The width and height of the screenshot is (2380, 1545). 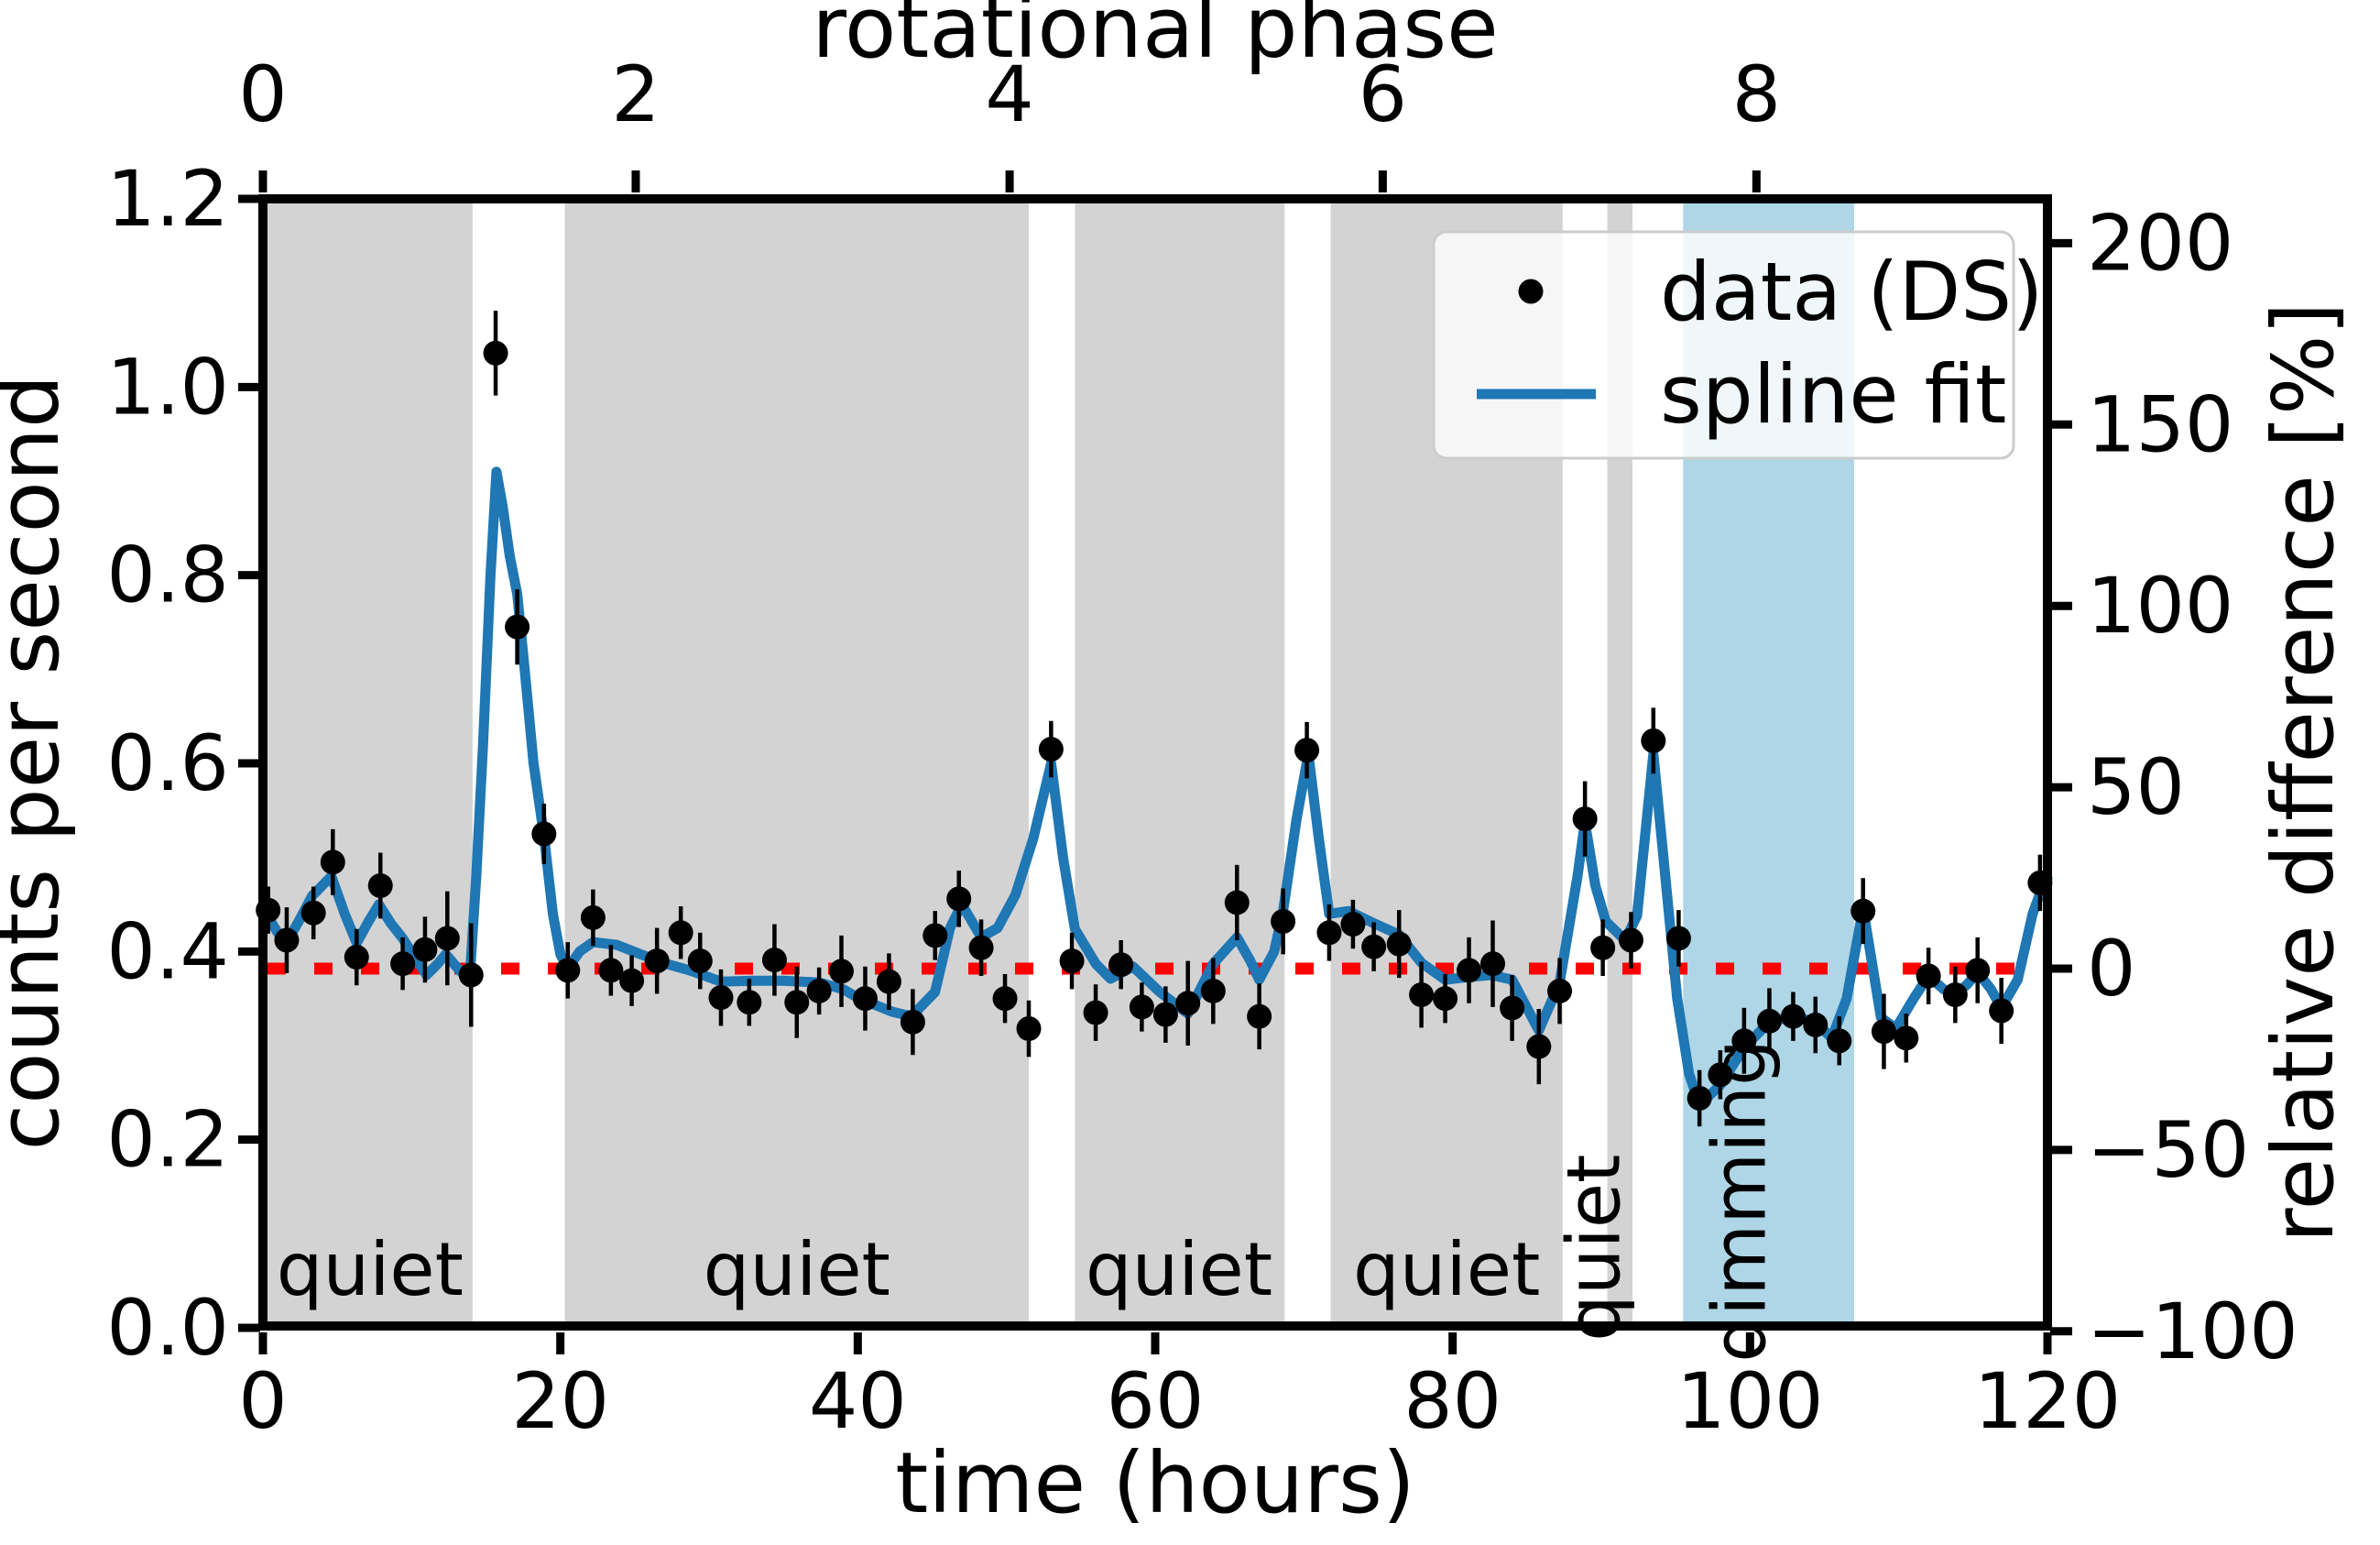 I want to click on y-tick-label: 1.2, so click(x=167, y=199).